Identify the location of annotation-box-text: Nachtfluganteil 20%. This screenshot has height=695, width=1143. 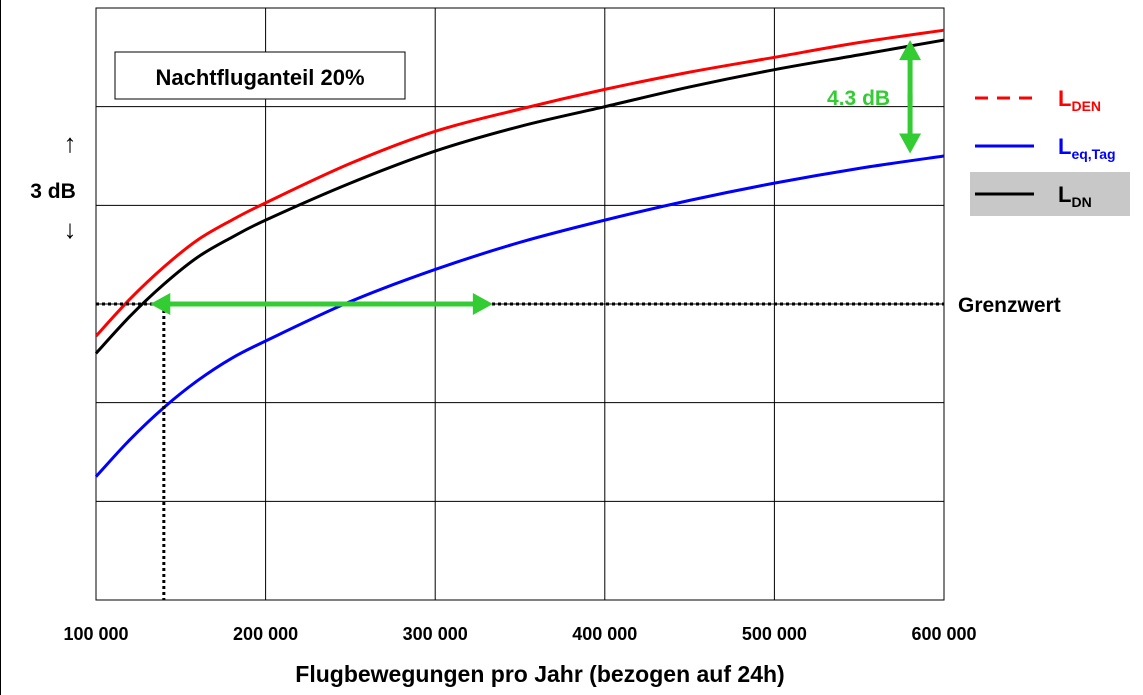
(259, 77).